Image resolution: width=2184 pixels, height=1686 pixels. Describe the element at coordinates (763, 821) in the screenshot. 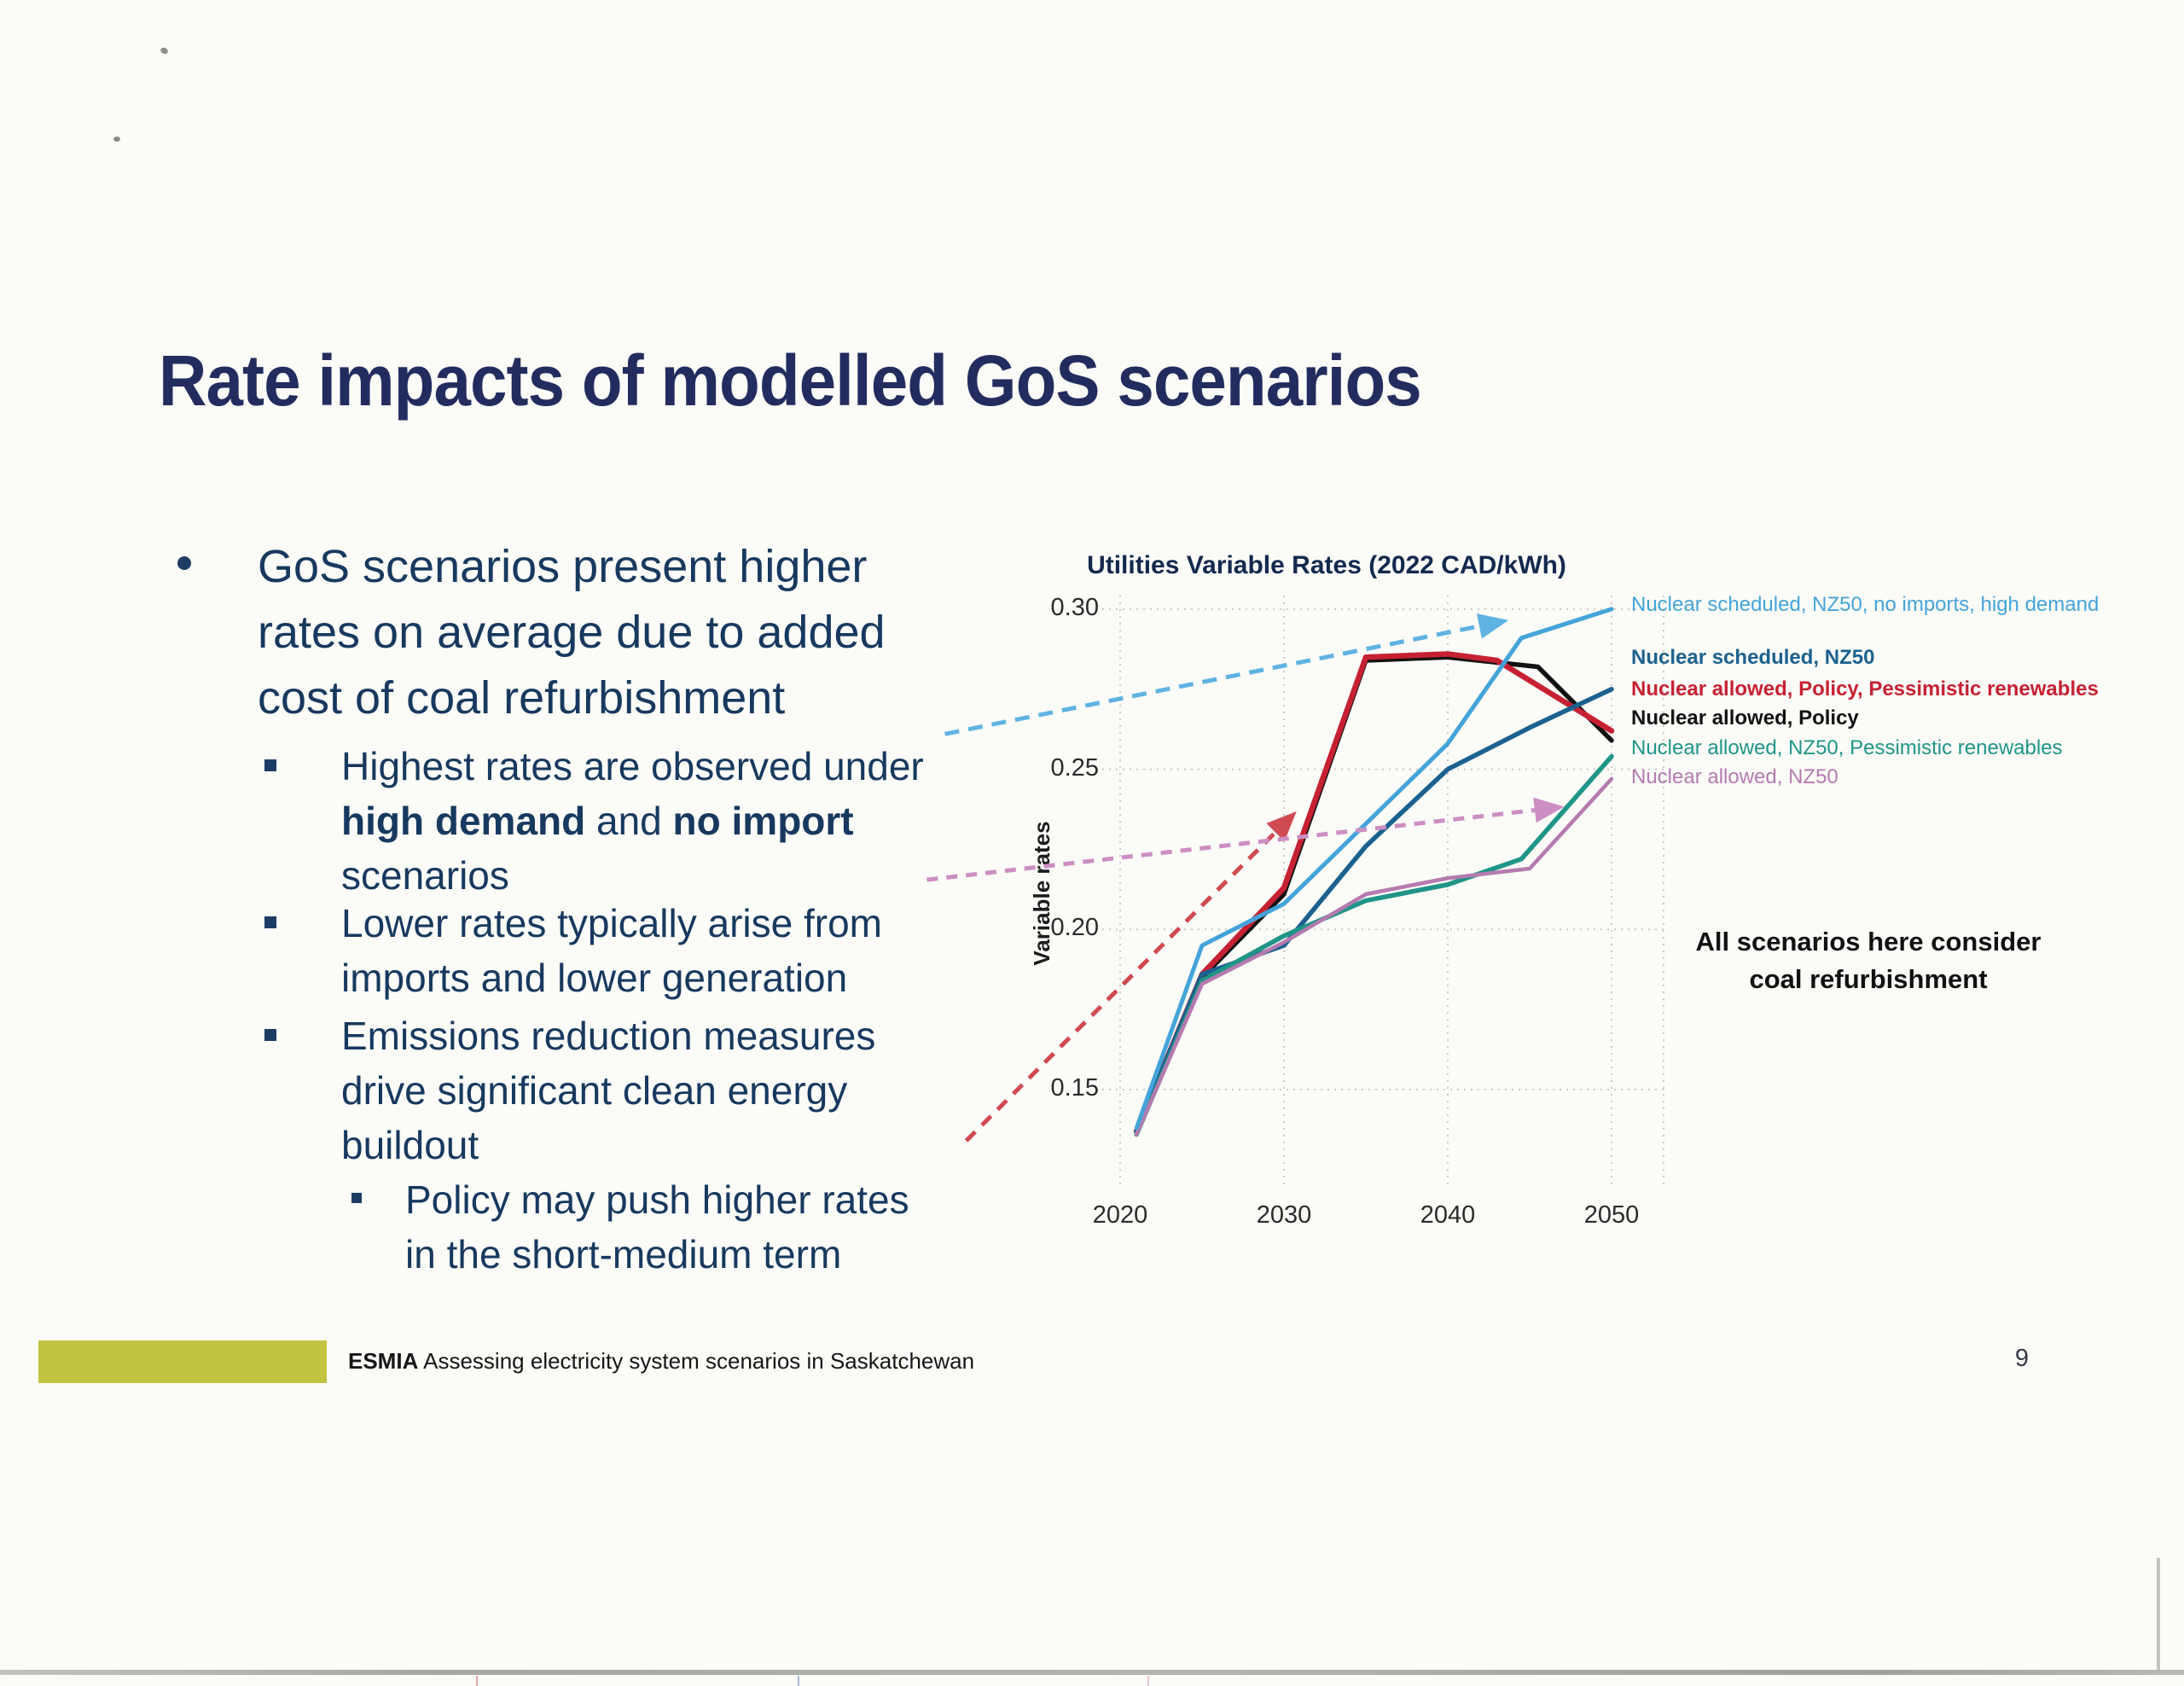

I see `bold-no-import: no import` at that location.